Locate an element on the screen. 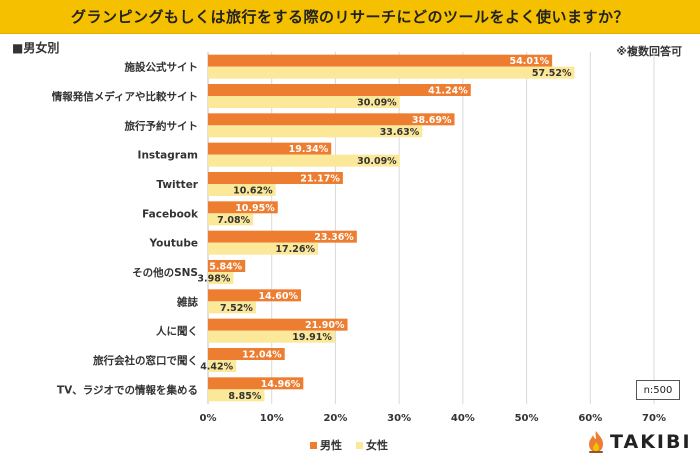 The height and width of the screenshot is (465, 700). category-label: 人に聞く is located at coordinates (177, 331).